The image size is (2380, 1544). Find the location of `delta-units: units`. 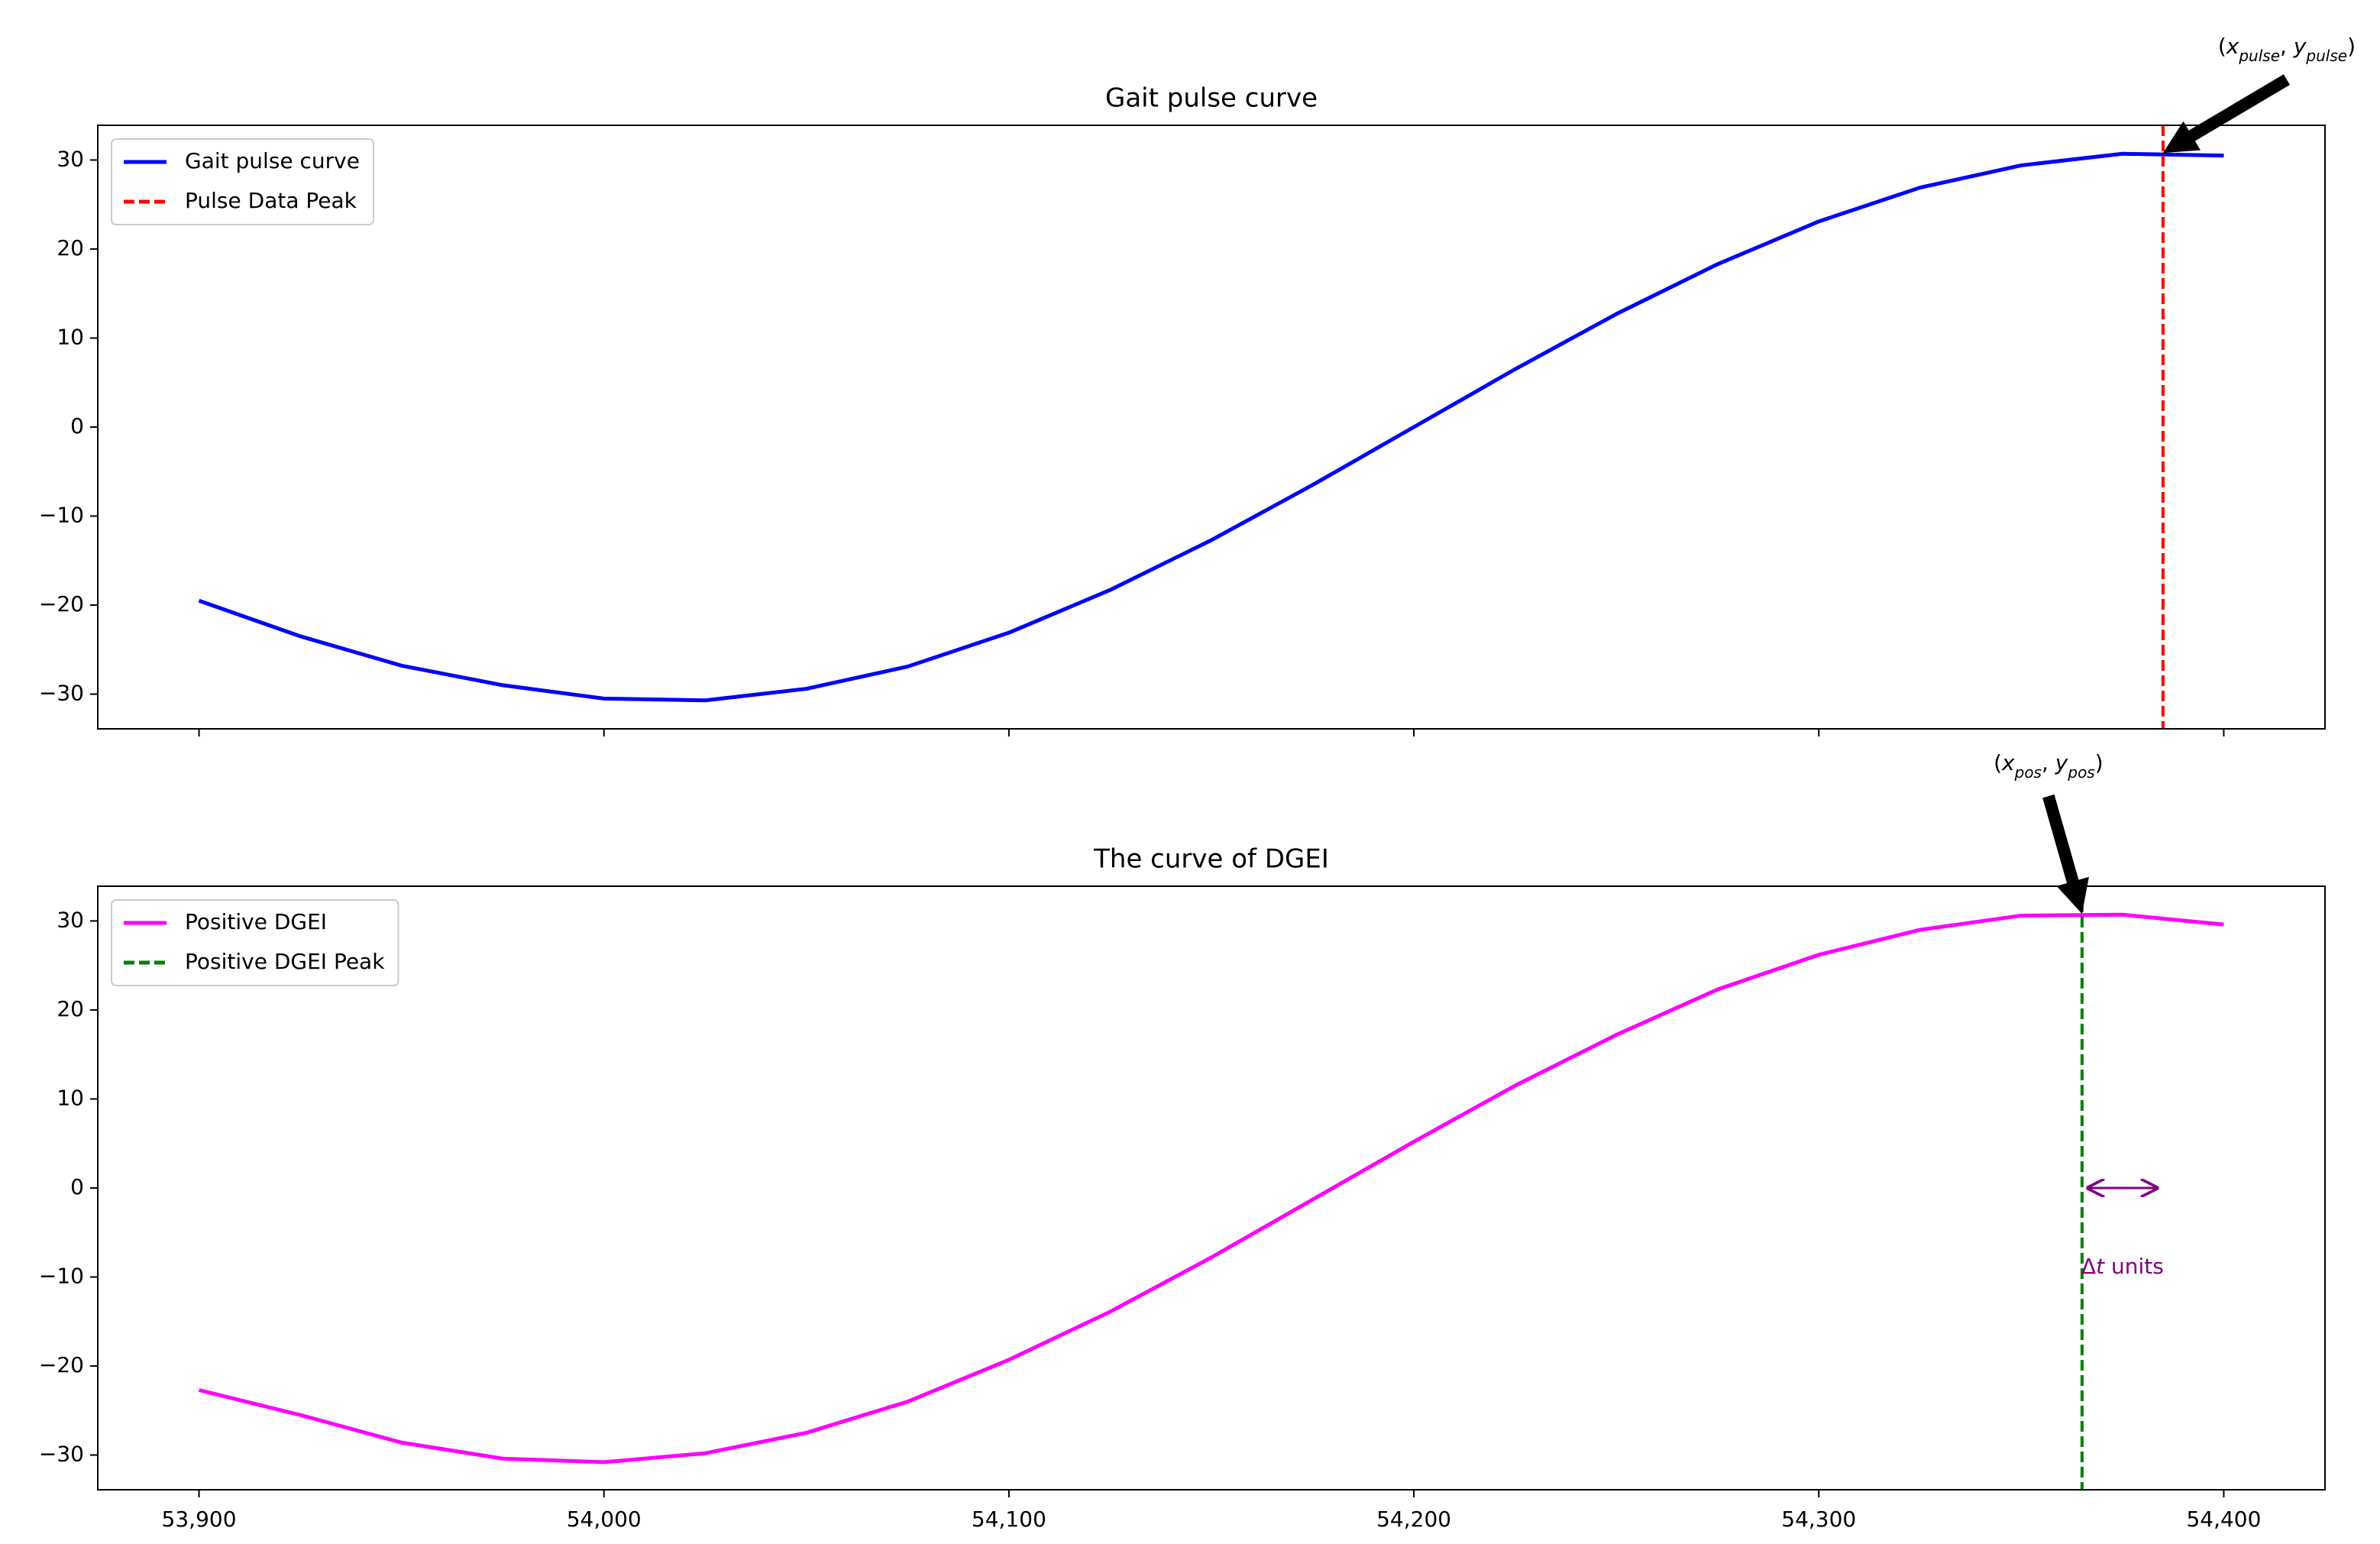

delta-units: units is located at coordinates (2134, 1266).